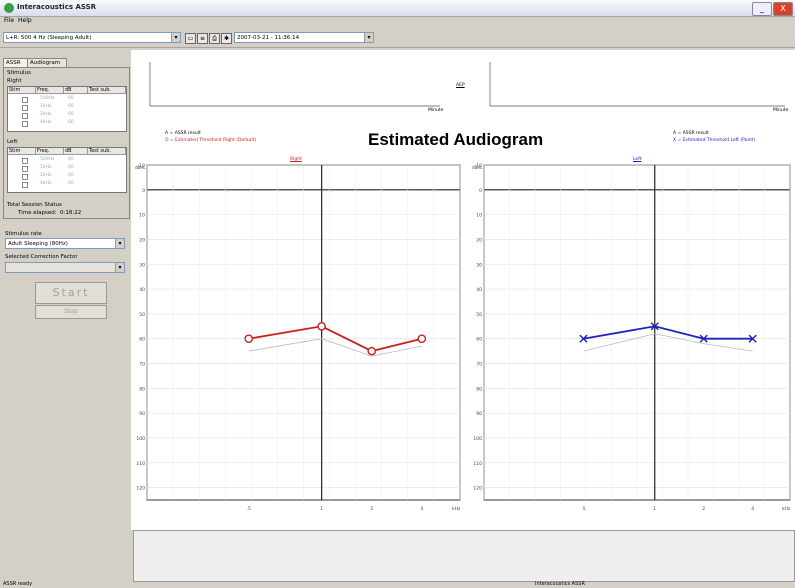 Image resolution: width=795 pixels, height=588 pixels. What do you see at coordinates (637, 159) in the screenshot?
I see `left-panel-title: Left` at bounding box center [637, 159].